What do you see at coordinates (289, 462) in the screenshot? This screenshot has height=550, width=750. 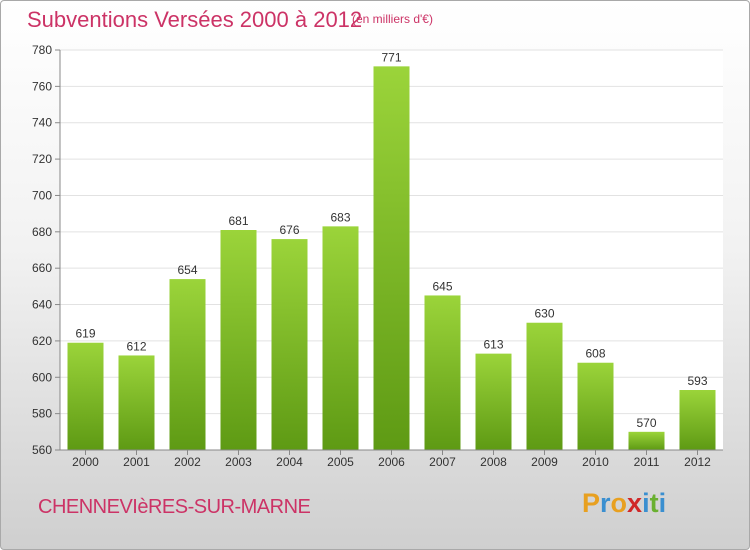 I see `x-tick-label: 2004` at bounding box center [289, 462].